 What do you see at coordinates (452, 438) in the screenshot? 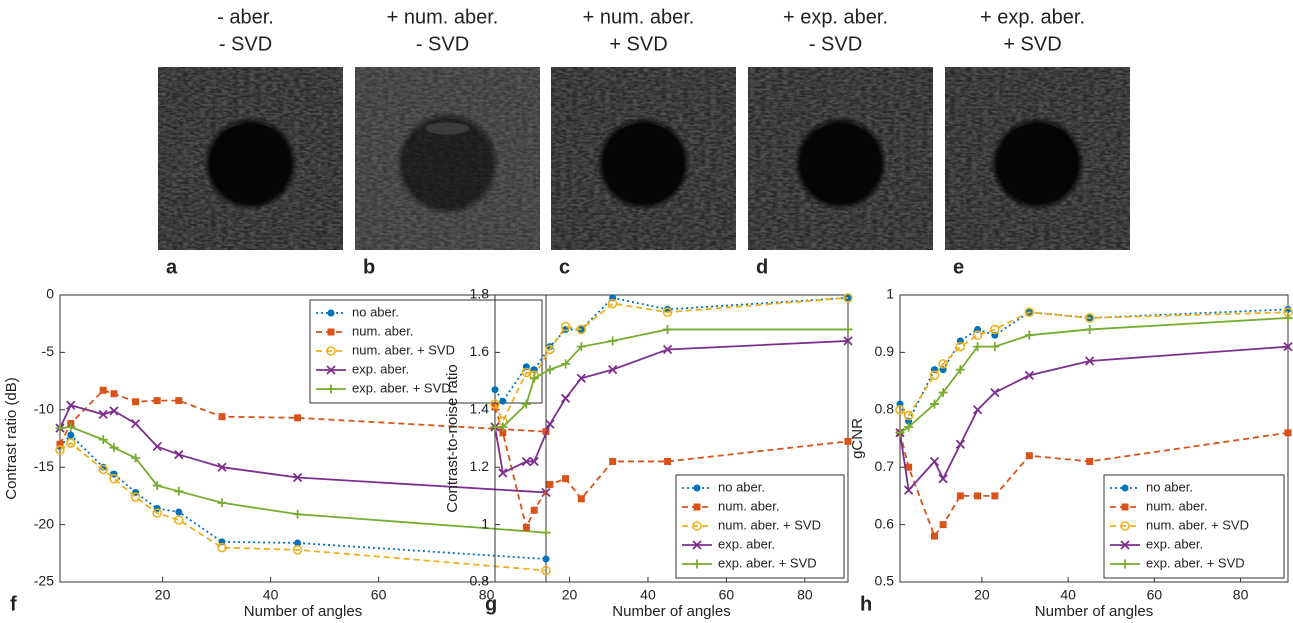
I see `y-axis-label: Contrast-to-noise ratio` at bounding box center [452, 438].